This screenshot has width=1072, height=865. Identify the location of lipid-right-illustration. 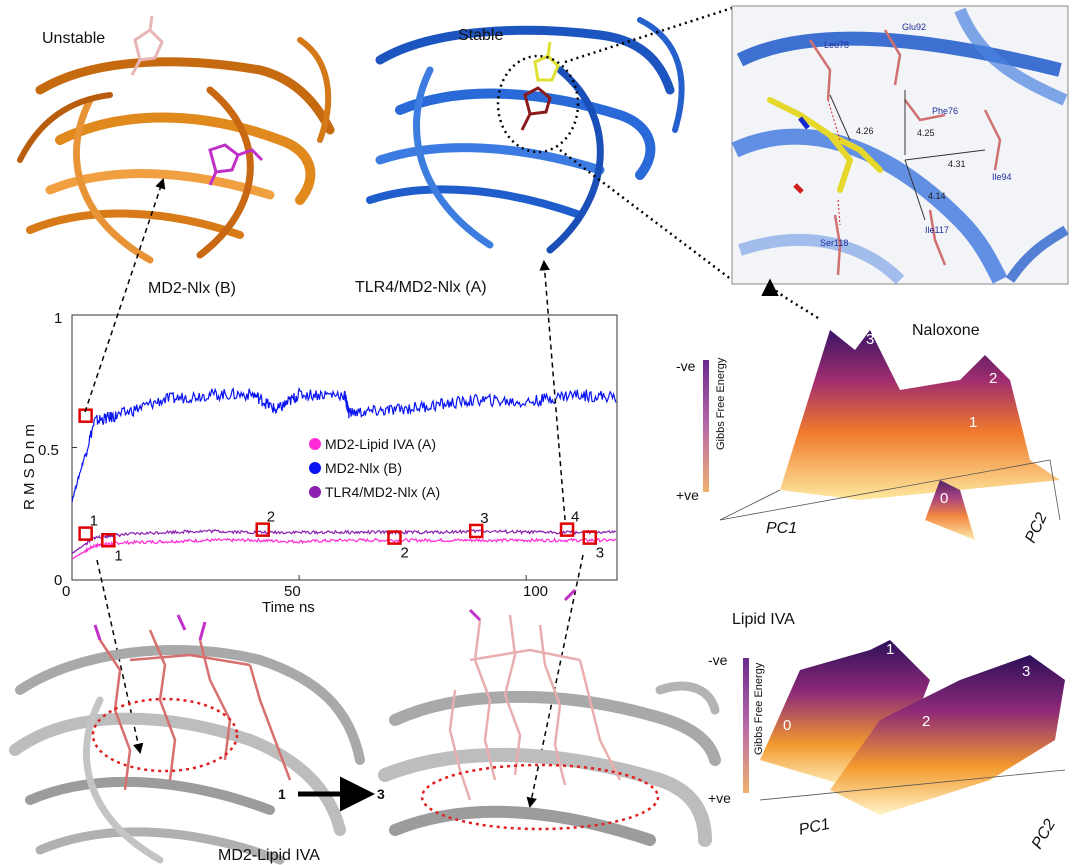
(549, 717).